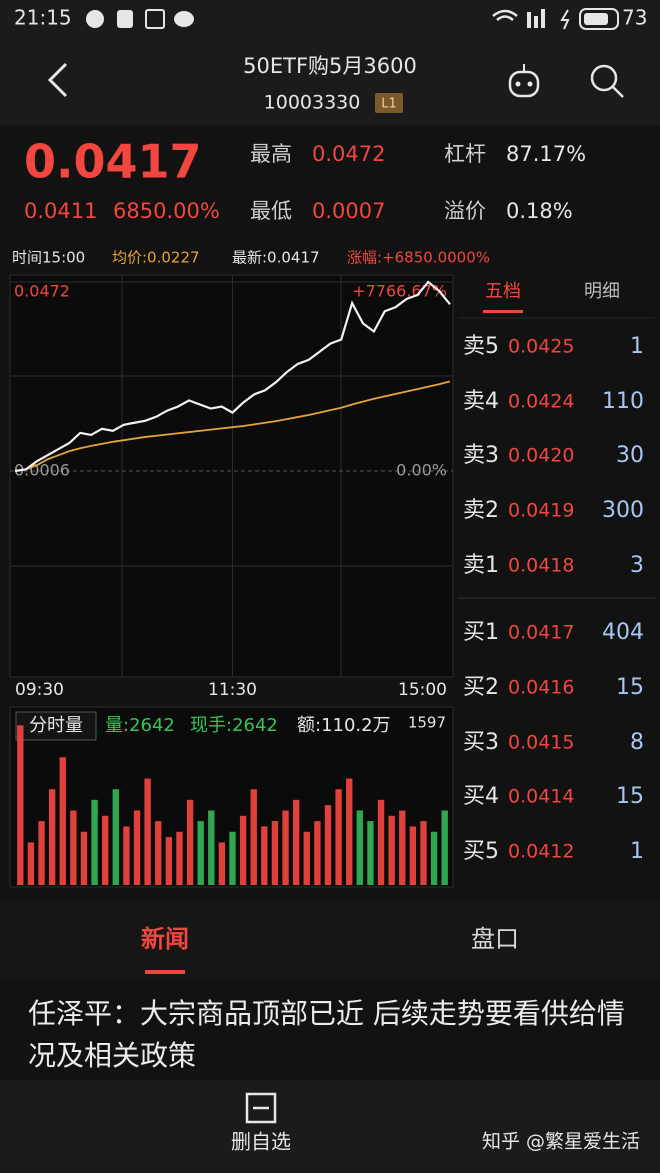 The height and width of the screenshot is (1173, 660). What do you see at coordinates (48, 258) in the screenshot?
I see `info-time: 时间15:00` at bounding box center [48, 258].